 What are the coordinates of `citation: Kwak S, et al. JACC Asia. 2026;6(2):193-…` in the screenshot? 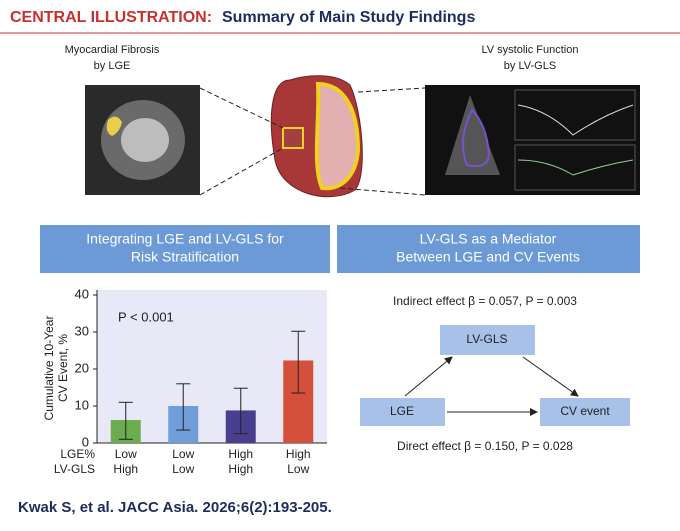 It's located at (175, 507).